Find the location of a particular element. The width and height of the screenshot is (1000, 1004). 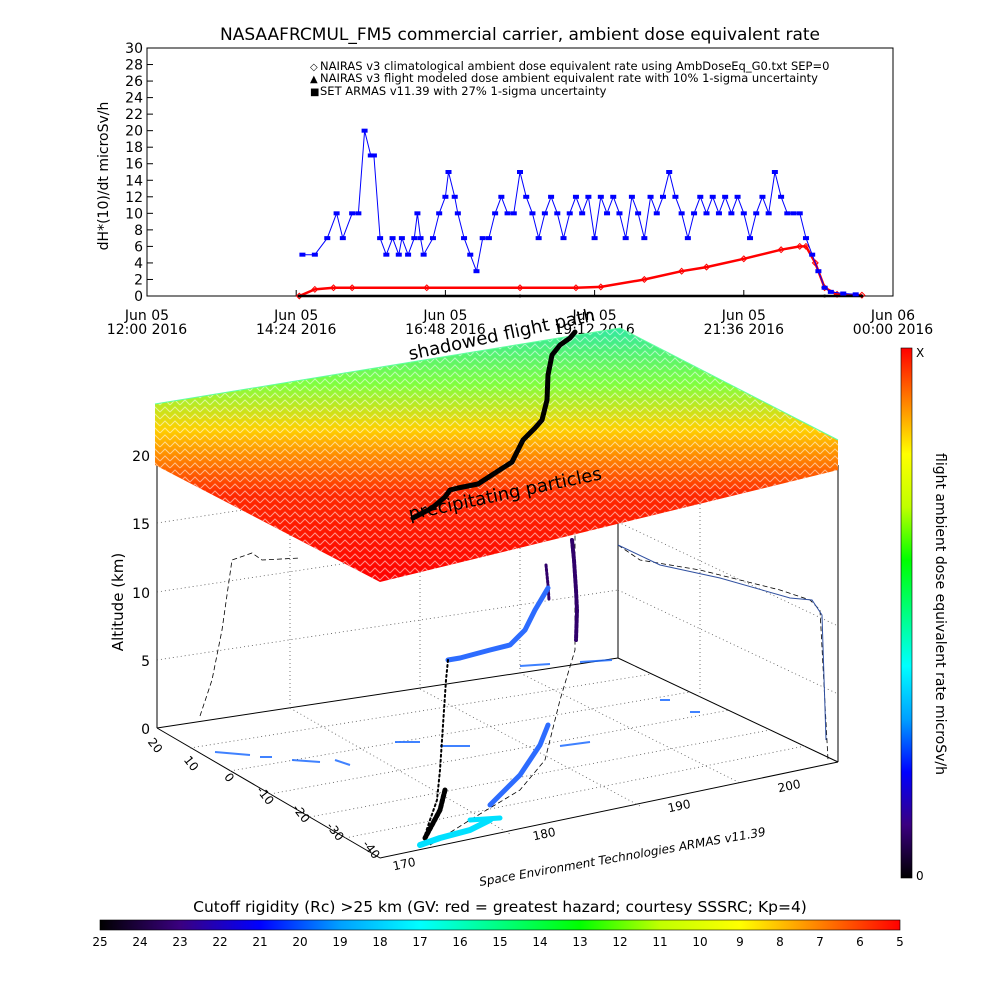

legend-symbol-armas: ■ is located at coordinates (314, 92).